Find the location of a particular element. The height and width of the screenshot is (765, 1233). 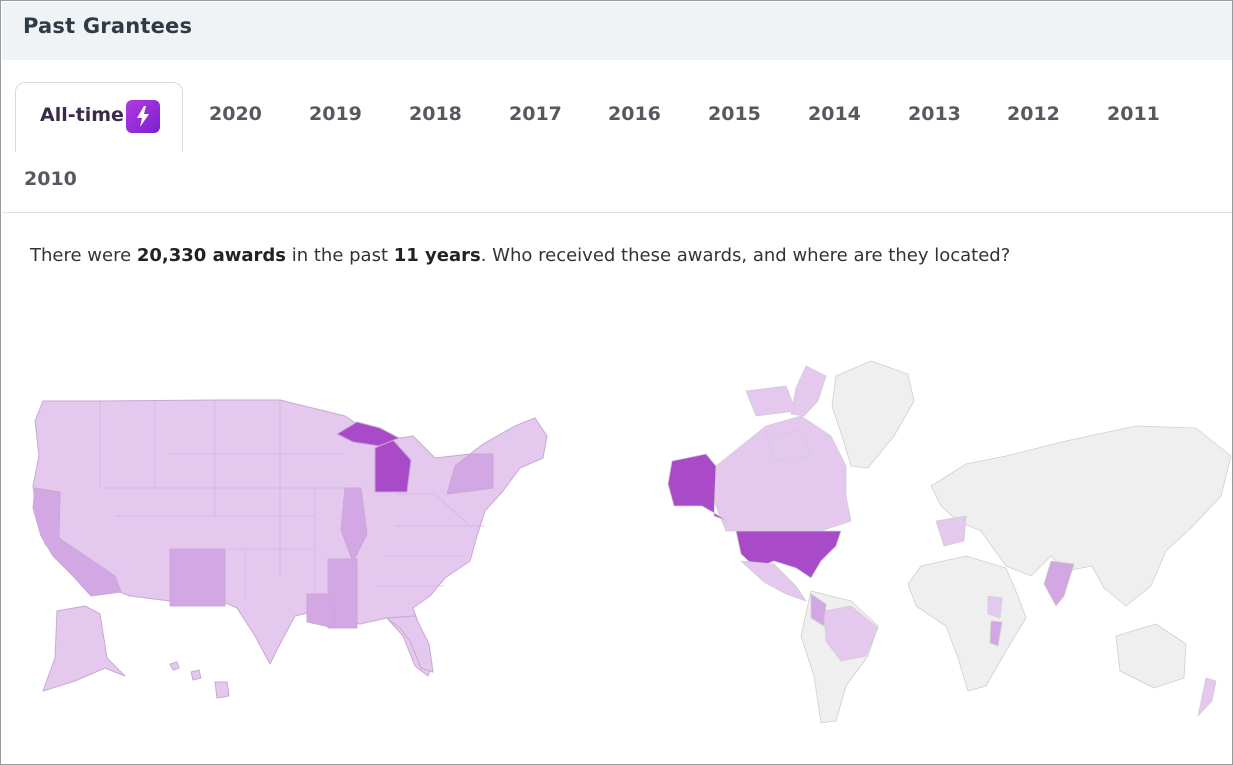

united-states-region is located at coordinates (788, 554).